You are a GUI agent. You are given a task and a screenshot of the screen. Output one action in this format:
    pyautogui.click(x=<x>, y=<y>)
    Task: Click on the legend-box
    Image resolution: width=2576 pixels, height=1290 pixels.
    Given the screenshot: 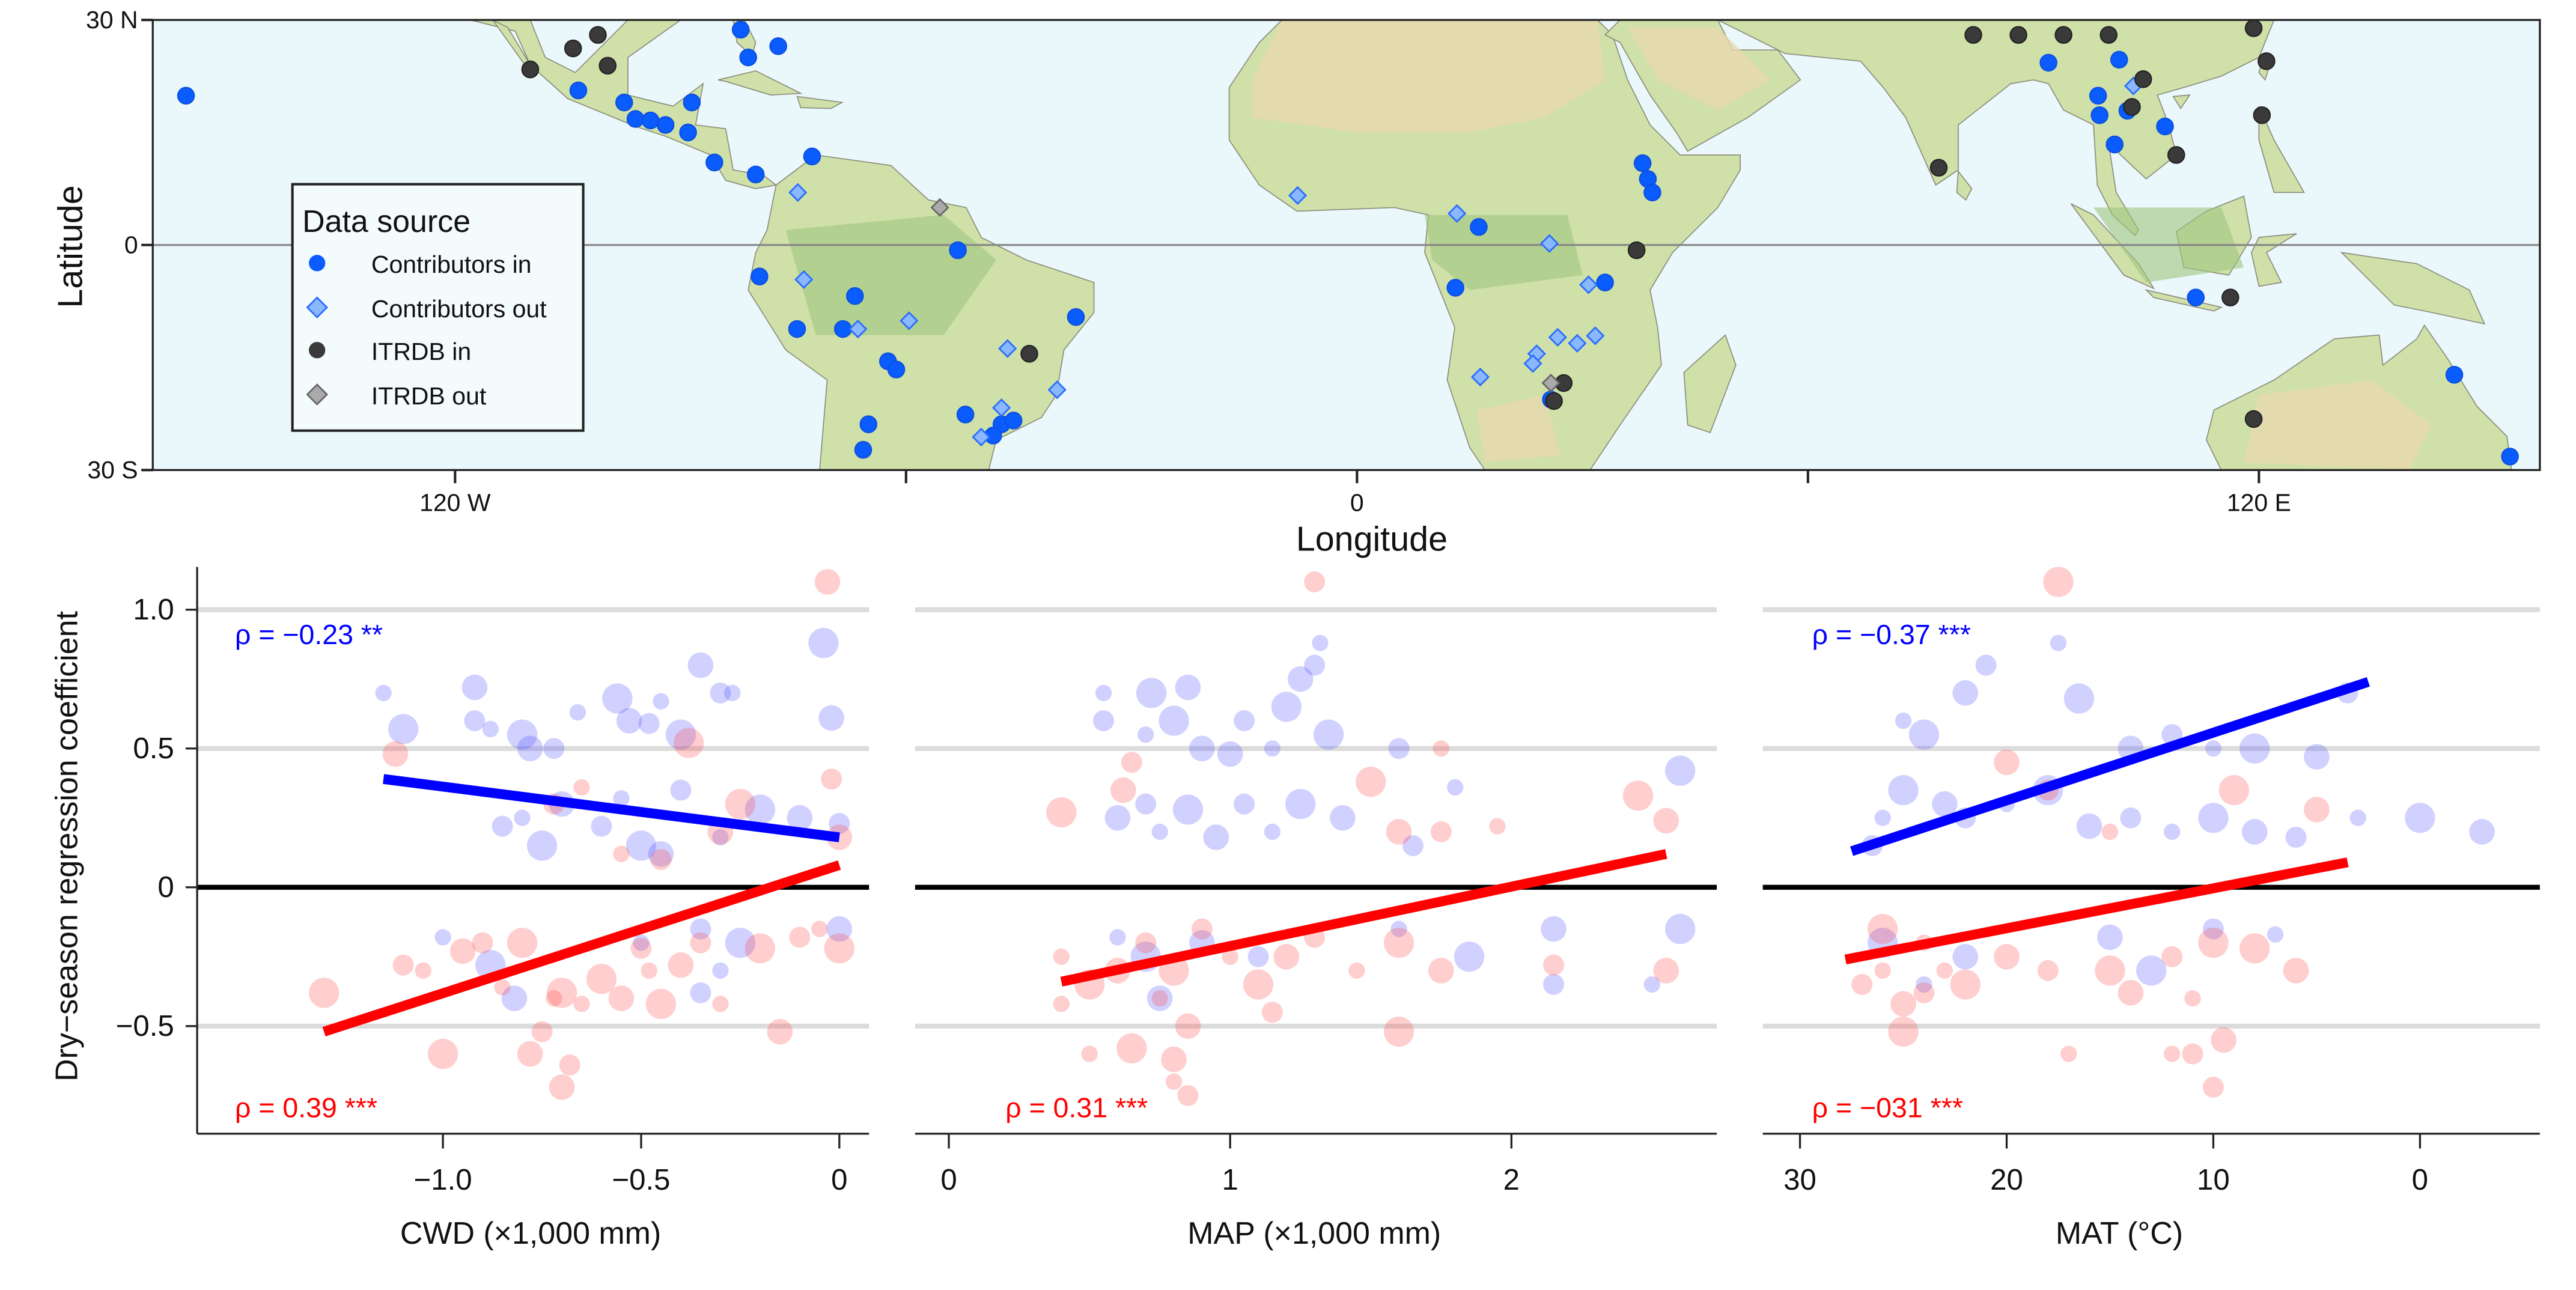 What is the action you would take?
    pyautogui.click(x=438, y=307)
    